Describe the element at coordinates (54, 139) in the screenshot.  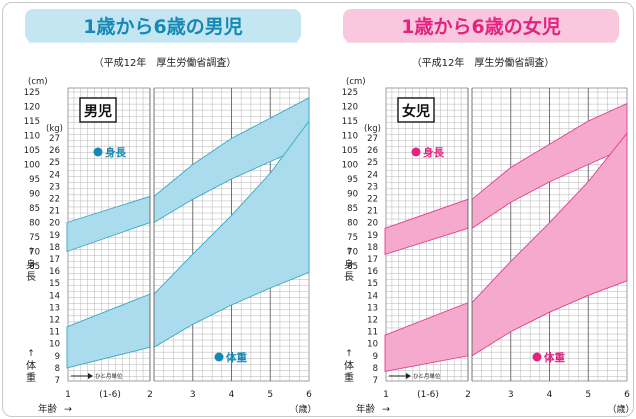
I see `weight-tick-label: 27` at that location.